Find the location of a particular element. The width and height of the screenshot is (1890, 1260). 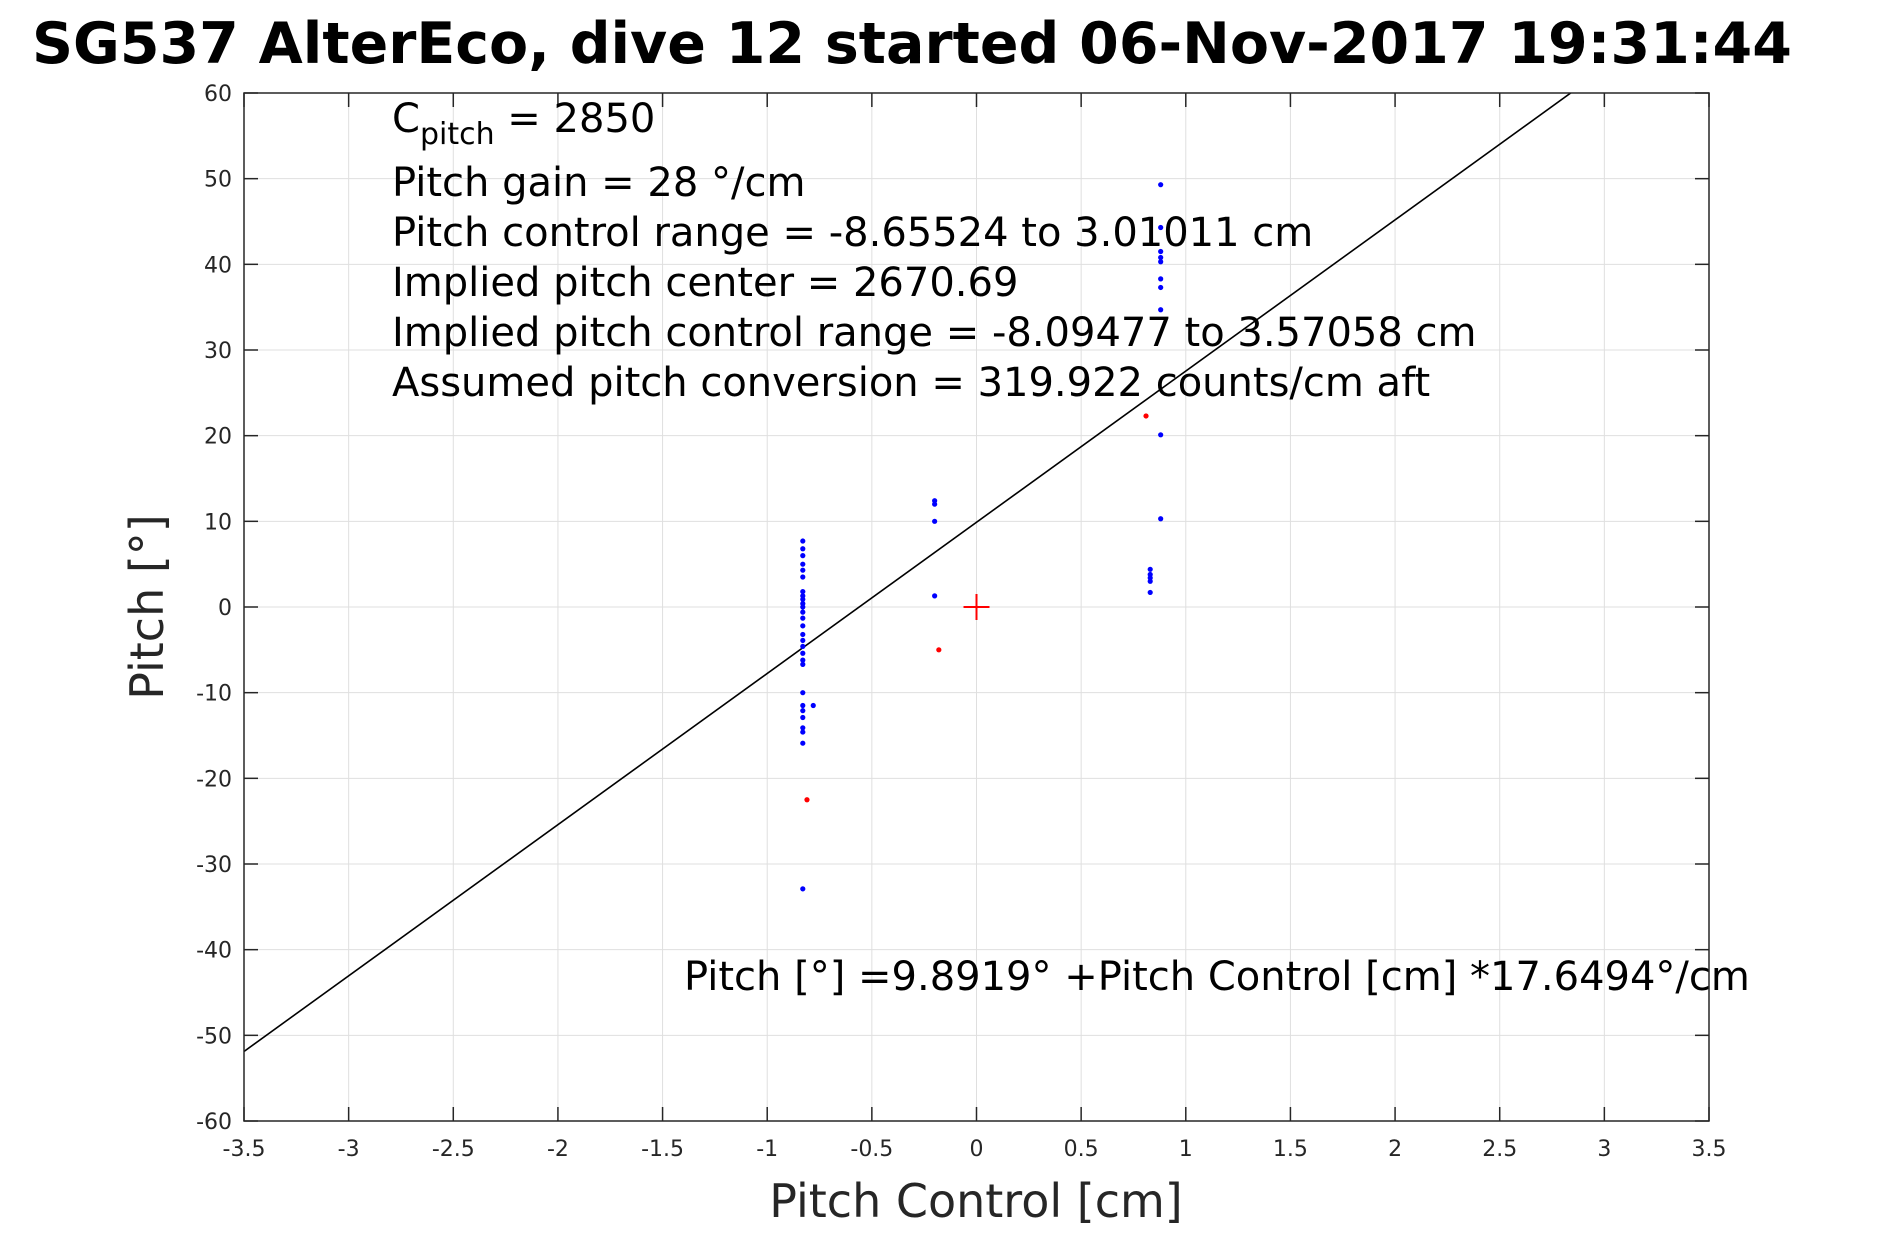

pitch-gain-annotation: Pitch gain = 28 °/cm is located at coordinates (598, 183).